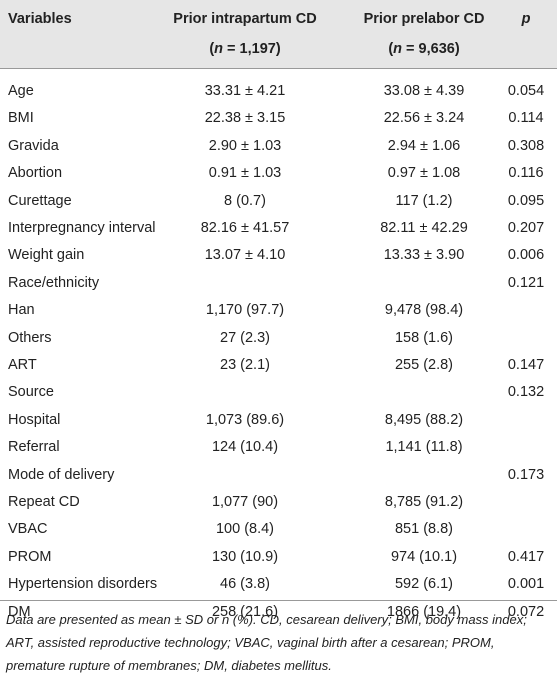 The height and width of the screenshot is (684, 557). I want to click on header-label: Variables, so click(40, 19).